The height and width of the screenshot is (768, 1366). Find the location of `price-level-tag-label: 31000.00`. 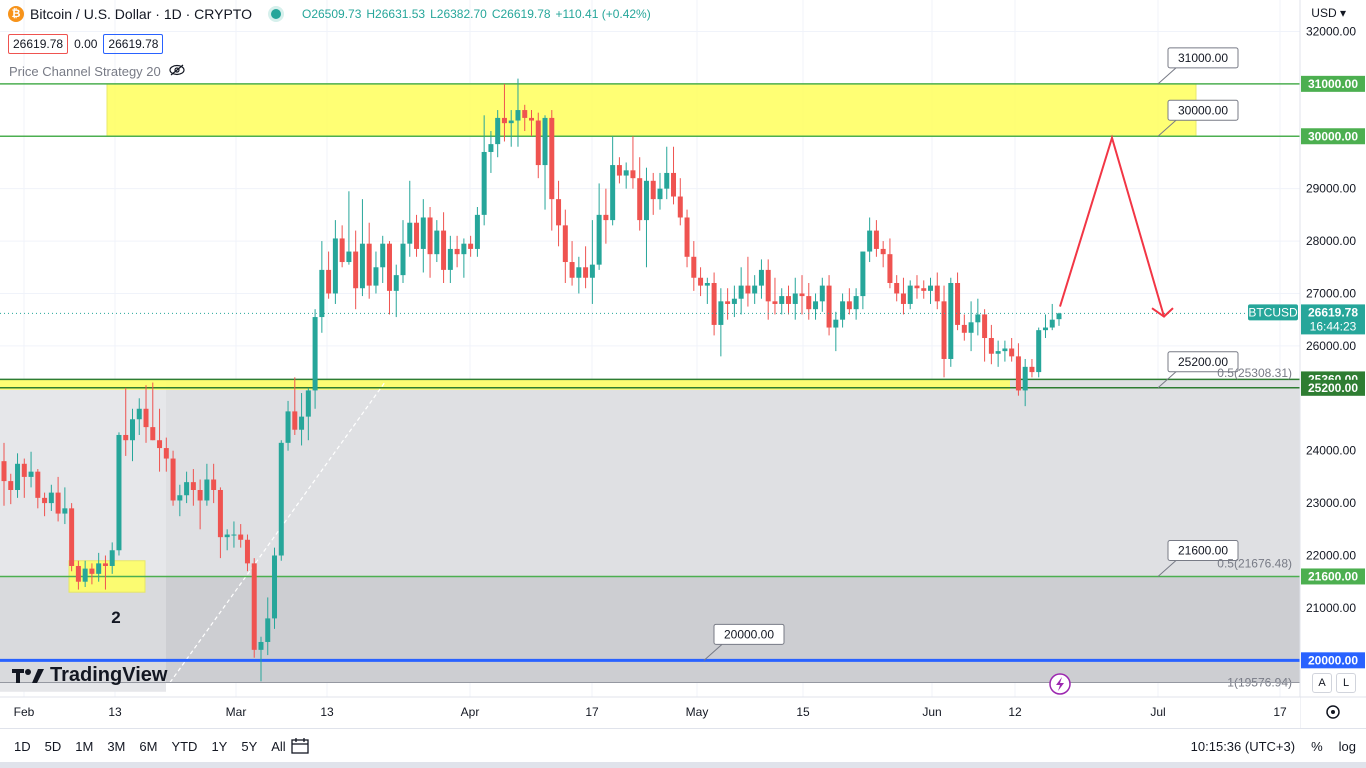

price-level-tag-label: 31000.00 is located at coordinates (1333, 84).